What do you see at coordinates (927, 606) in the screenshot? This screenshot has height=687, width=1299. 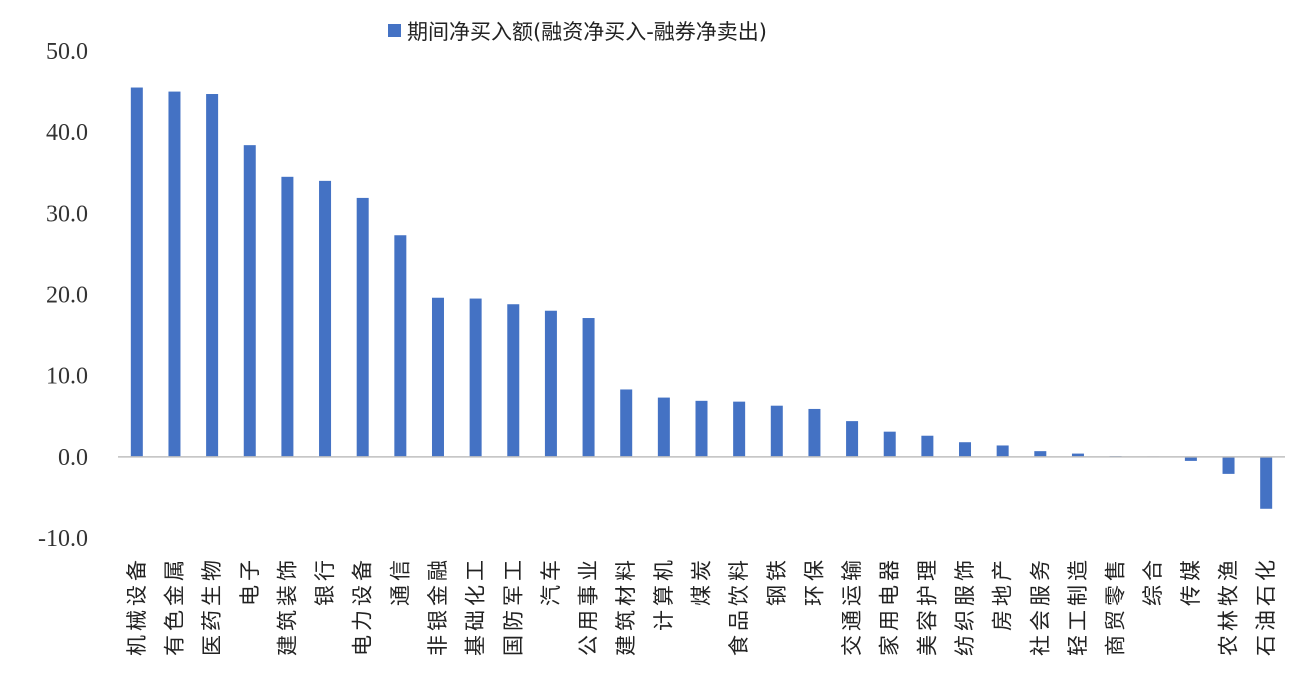 I see `x-tick-label: 美容护理` at bounding box center [927, 606].